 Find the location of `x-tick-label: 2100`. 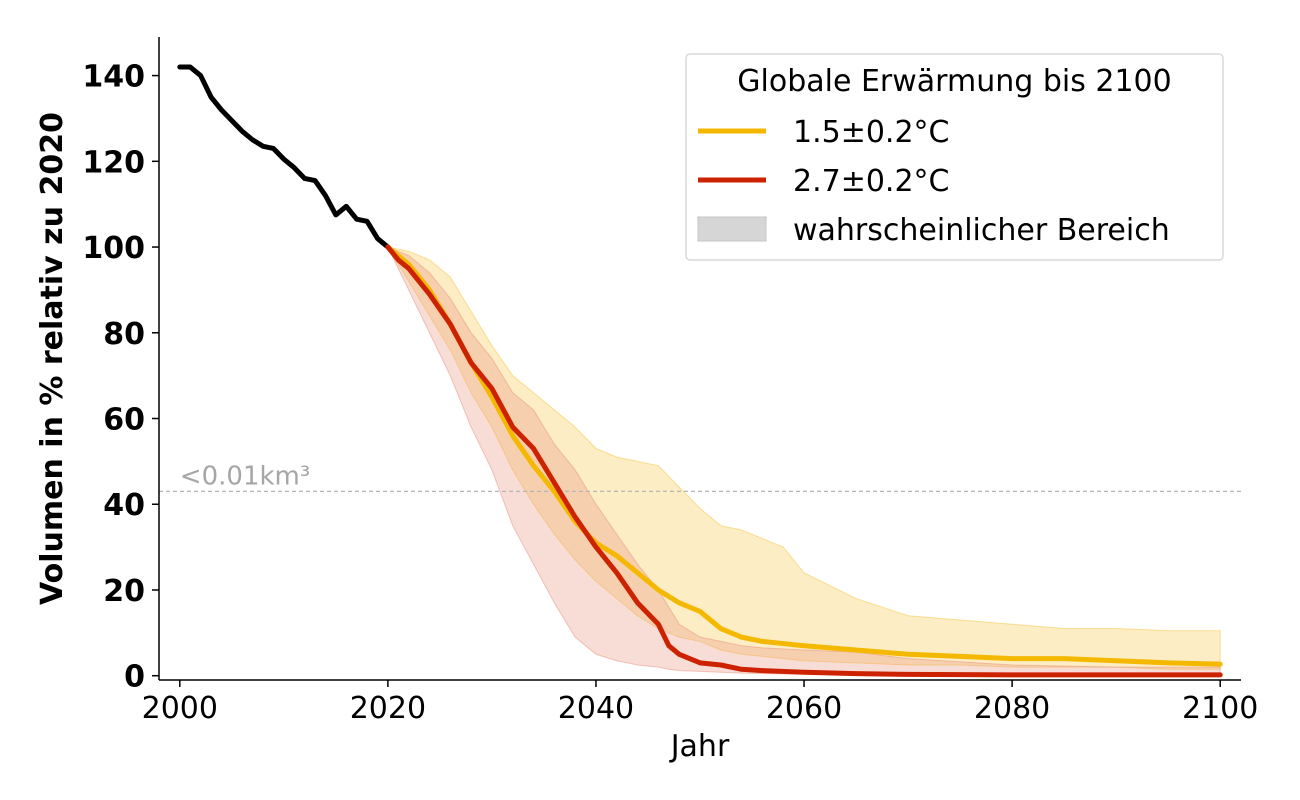

x-tick-label: 2100 is located at coordinates (1220, 708).